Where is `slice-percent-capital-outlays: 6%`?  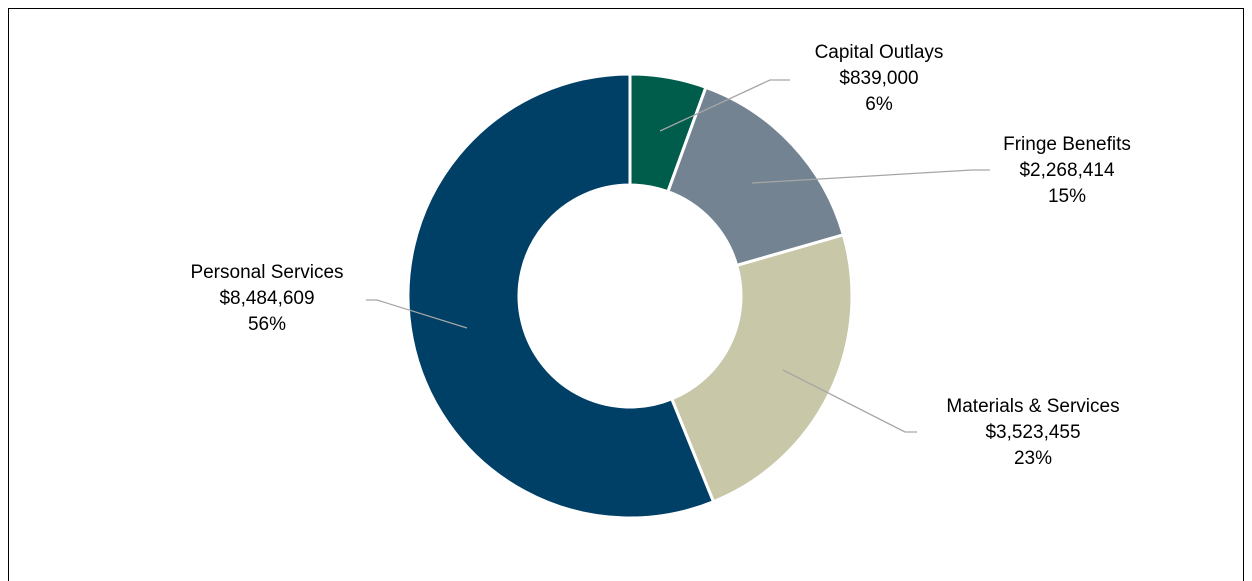 slice-percent-capital-outlays: 6% is located at coordinates (879, 104).